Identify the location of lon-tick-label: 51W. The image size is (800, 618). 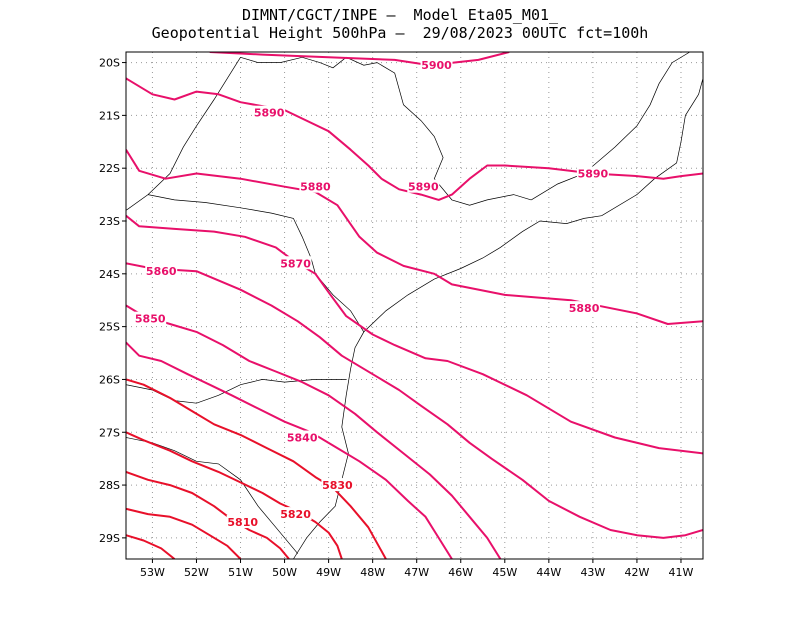
(240, 572).